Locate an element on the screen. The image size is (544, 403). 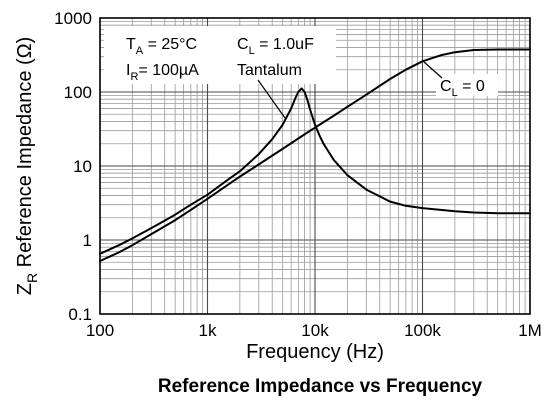
annotation-cl1: CL = 1.0uF is located at coordinates (275, 46).